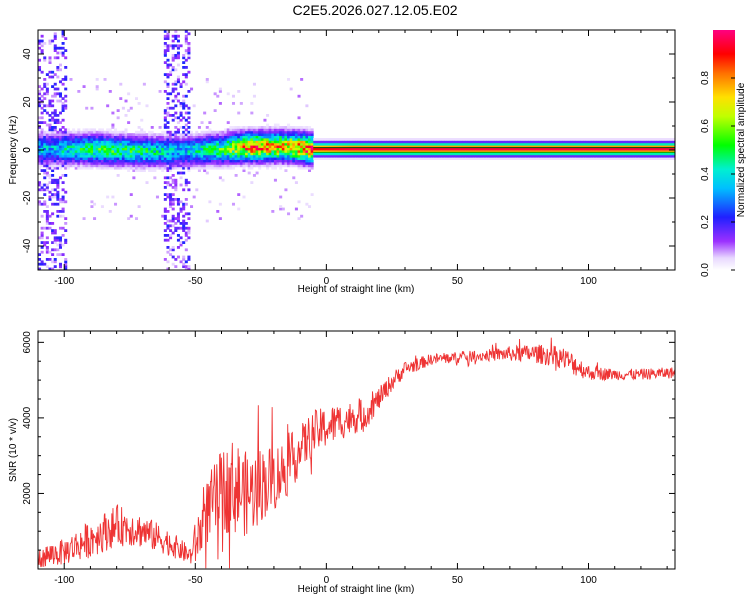  Describe the element at coordinates (588, 580) in the screenshot. I see `x-tick-label: 100` at that location.